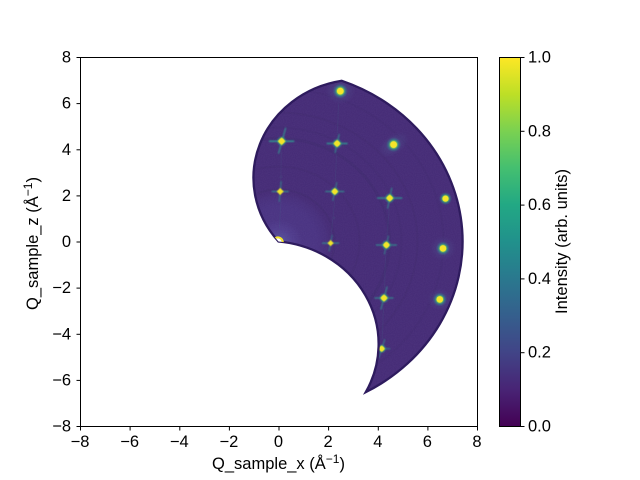 Image resolution: width=640 pixels, height=480 pixels. What do you see at coordinates (539, 427) in the screenshot?
I see `svg-text: 0.0` at bounding box center [539, 427].